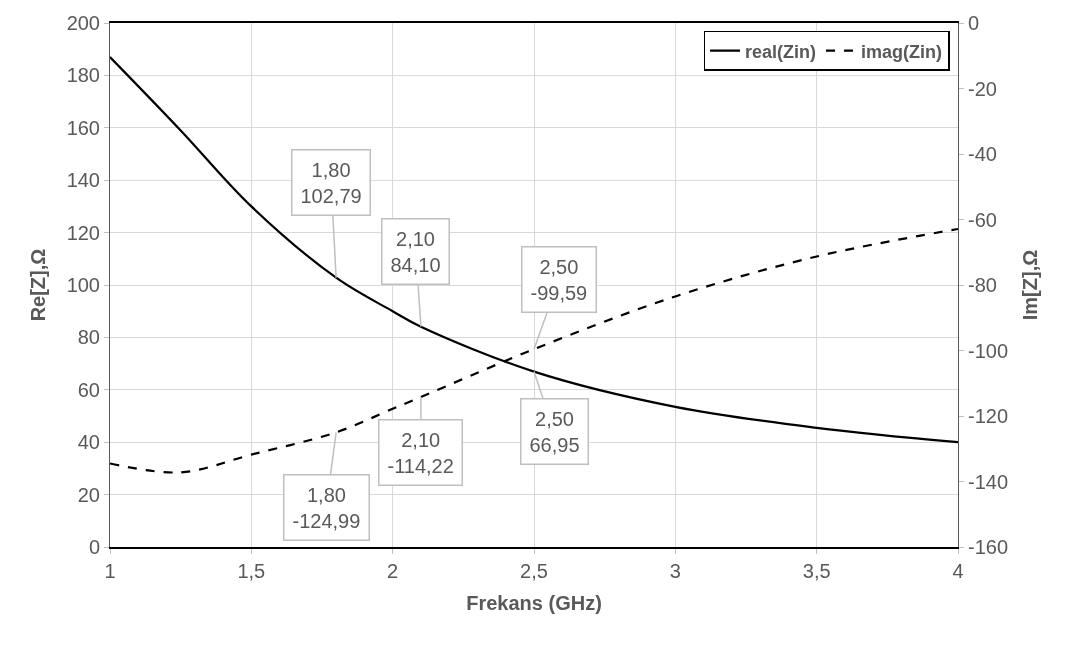 The height and width of the screenshot is (652, 1078). I want to click on data-label: 2,10 -114,22, so click(420, 452).